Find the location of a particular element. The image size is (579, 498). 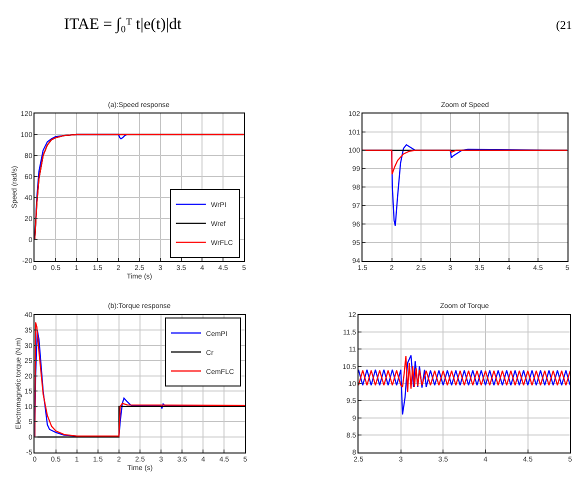

text: (21 is located at coordinates (564, 25).